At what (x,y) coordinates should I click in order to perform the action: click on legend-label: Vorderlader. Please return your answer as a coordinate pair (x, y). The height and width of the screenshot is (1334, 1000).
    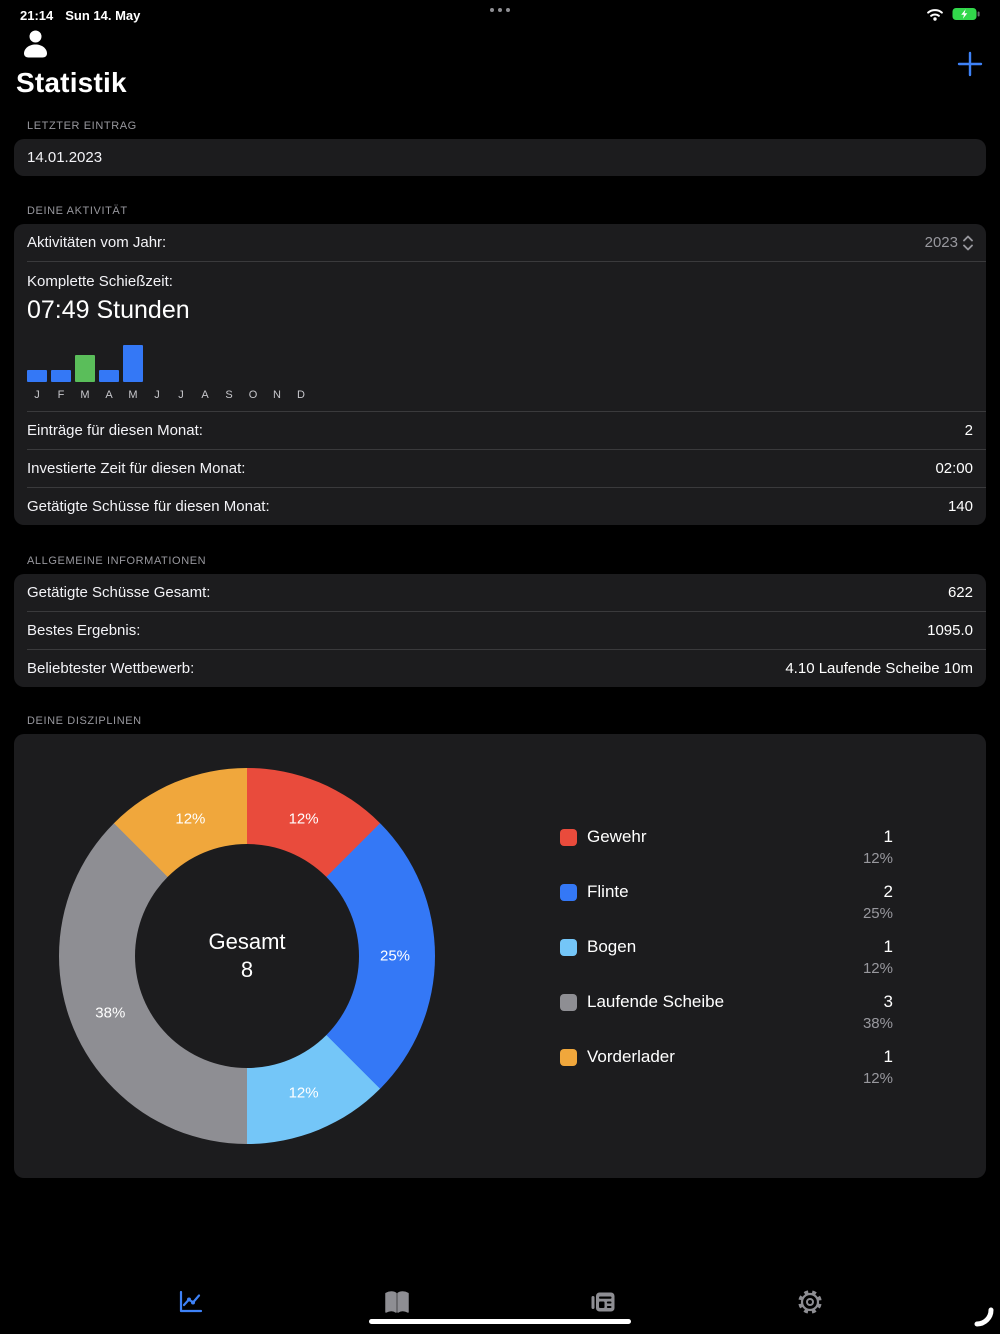
    Looking at the image, I should click on (631, 1056).